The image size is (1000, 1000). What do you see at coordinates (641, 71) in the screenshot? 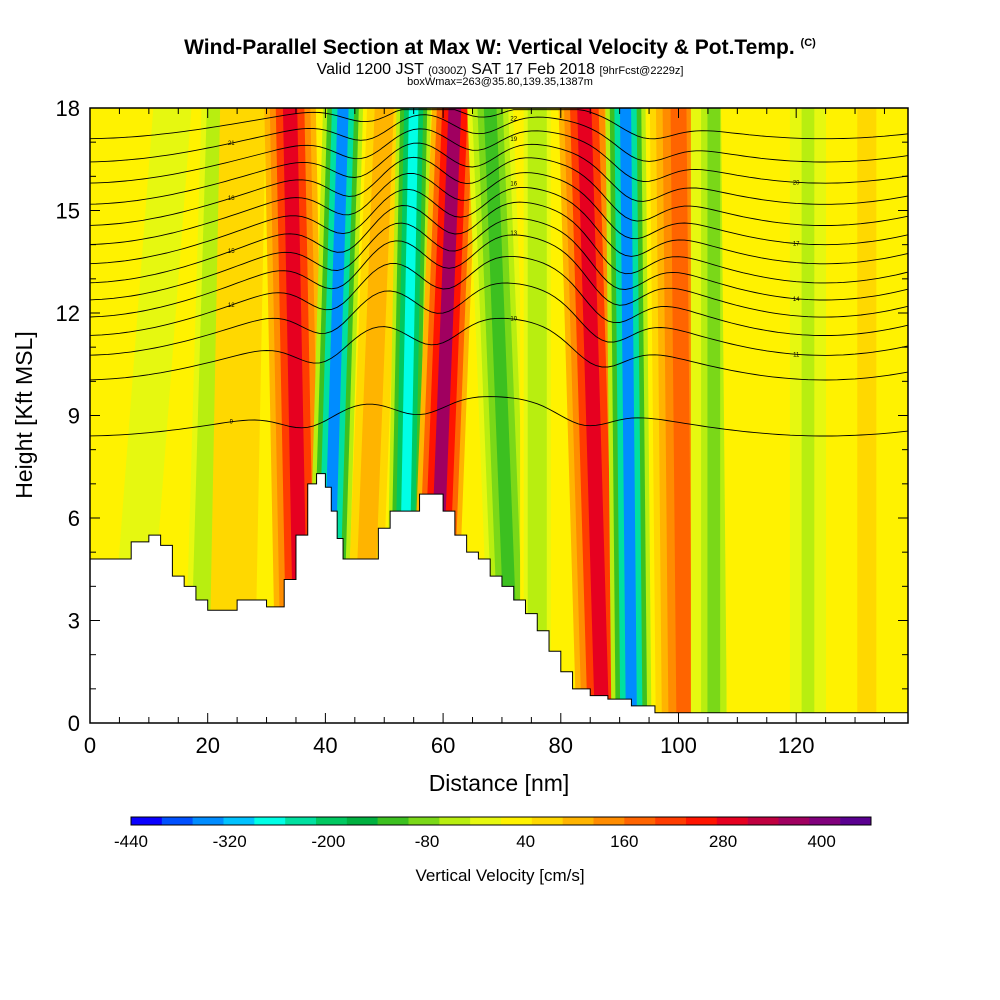
I see `forecast-info: [9hrFcst@2229z]` at bounding box center [641, 71].